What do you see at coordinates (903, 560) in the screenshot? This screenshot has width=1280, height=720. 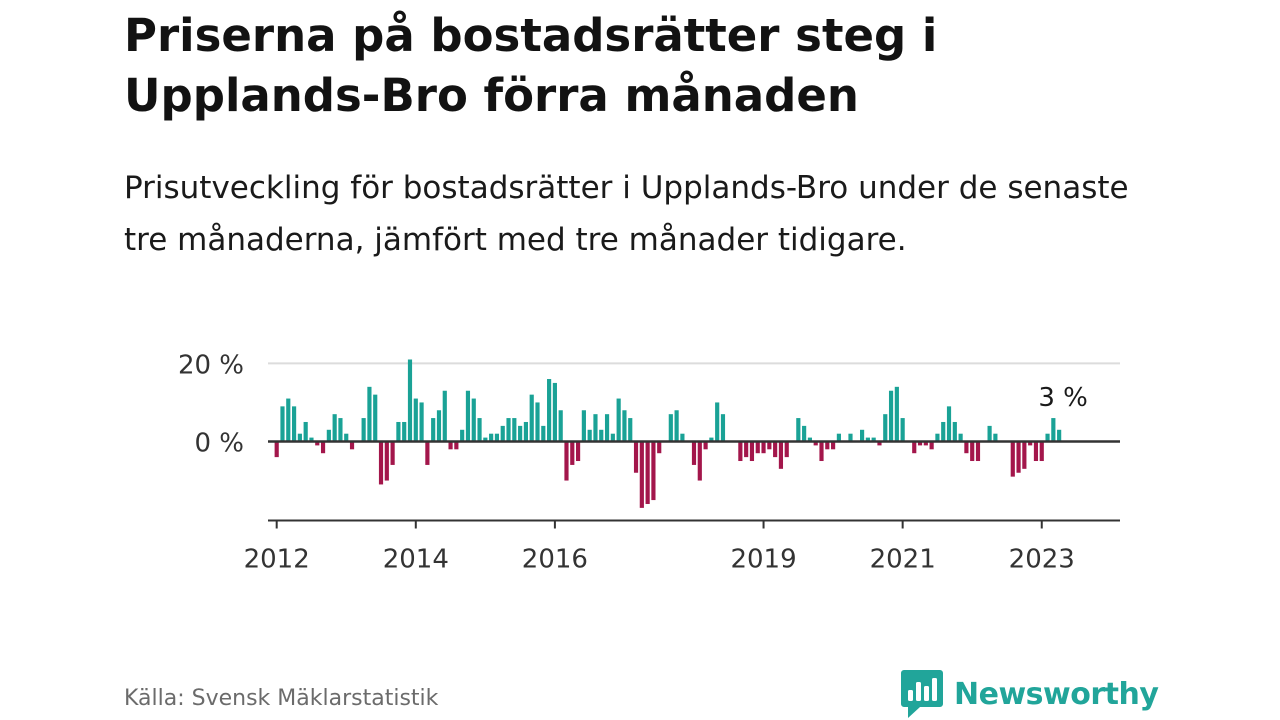 I see `x-tick-label: 2021` at bounding box center [903, 560].